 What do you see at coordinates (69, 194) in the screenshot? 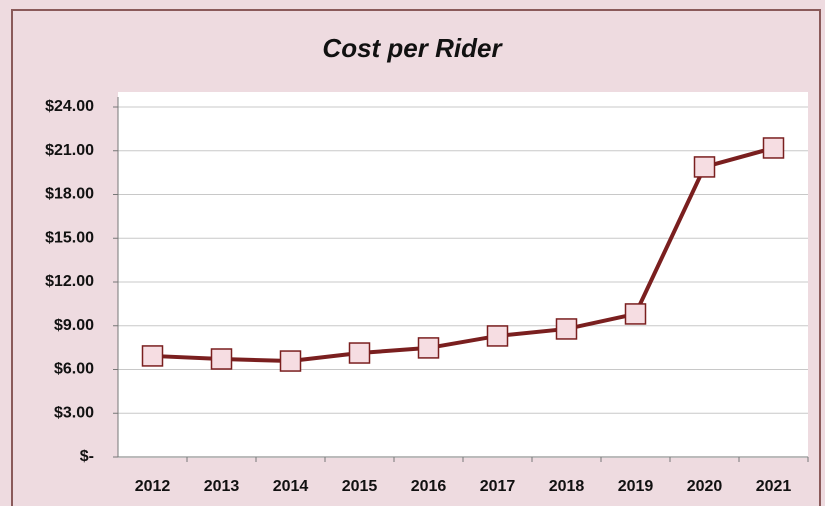
I see `y-tick-label: $18.00` at bounding box center [69, 194].